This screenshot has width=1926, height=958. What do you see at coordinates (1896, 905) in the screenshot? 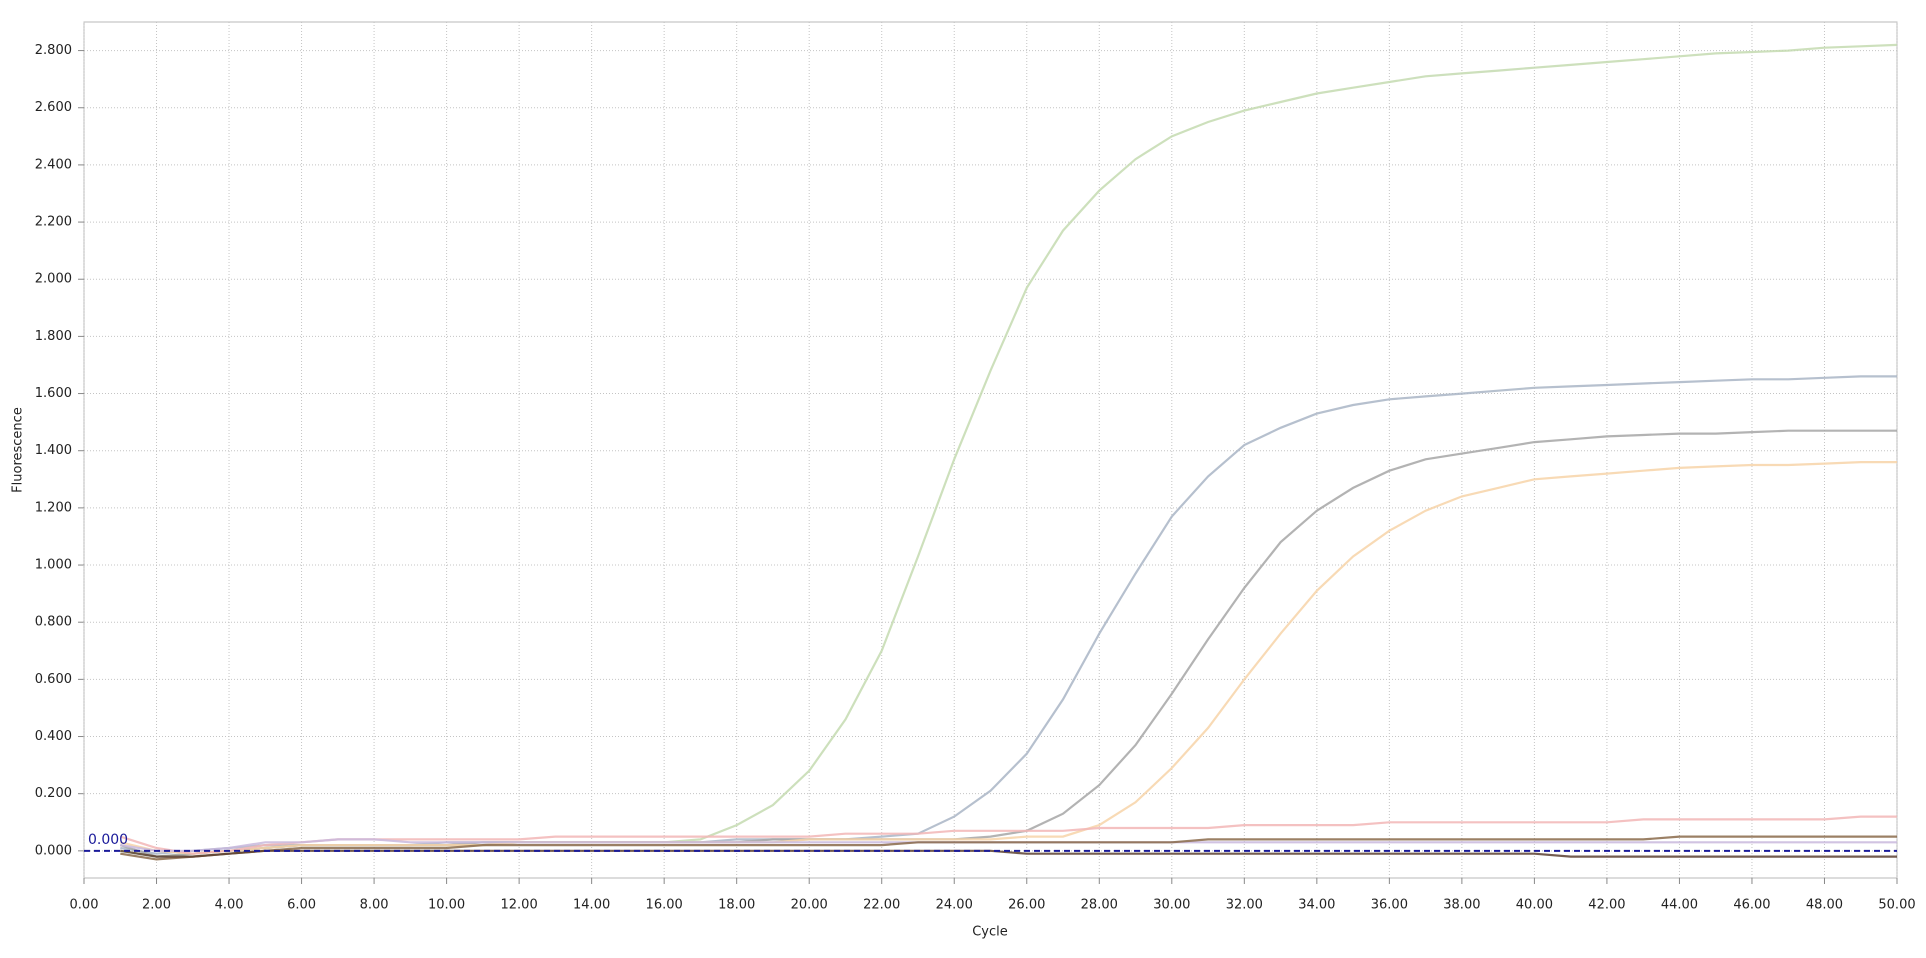
I see `x-tick-label: 50.00` at bounding box center [1896, 905].